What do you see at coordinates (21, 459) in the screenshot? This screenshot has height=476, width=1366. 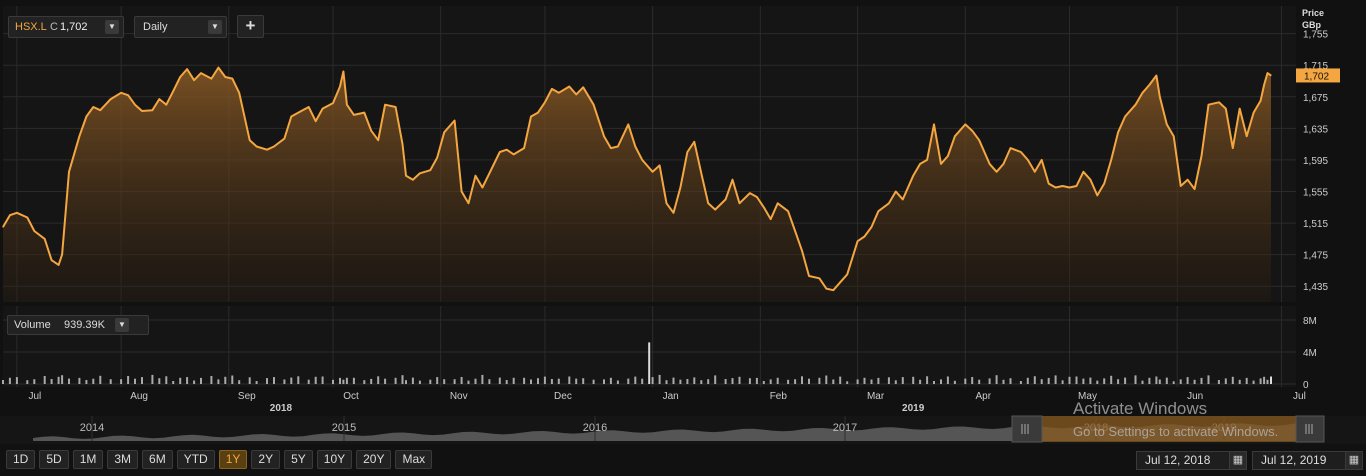 I see `range-button-1d: 1D` at bounding box center [21, 459].